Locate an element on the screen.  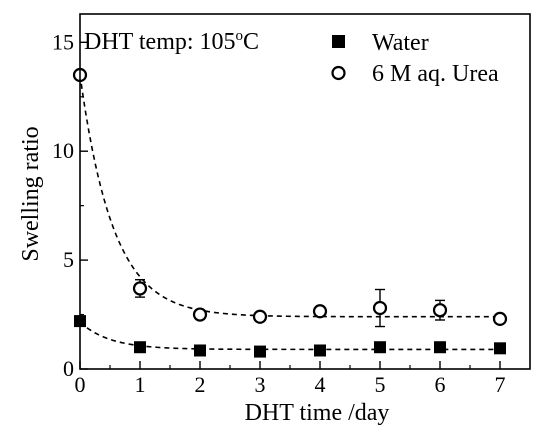
legend: Water 6 M aq. Urea is located at coordinates (415, 58).